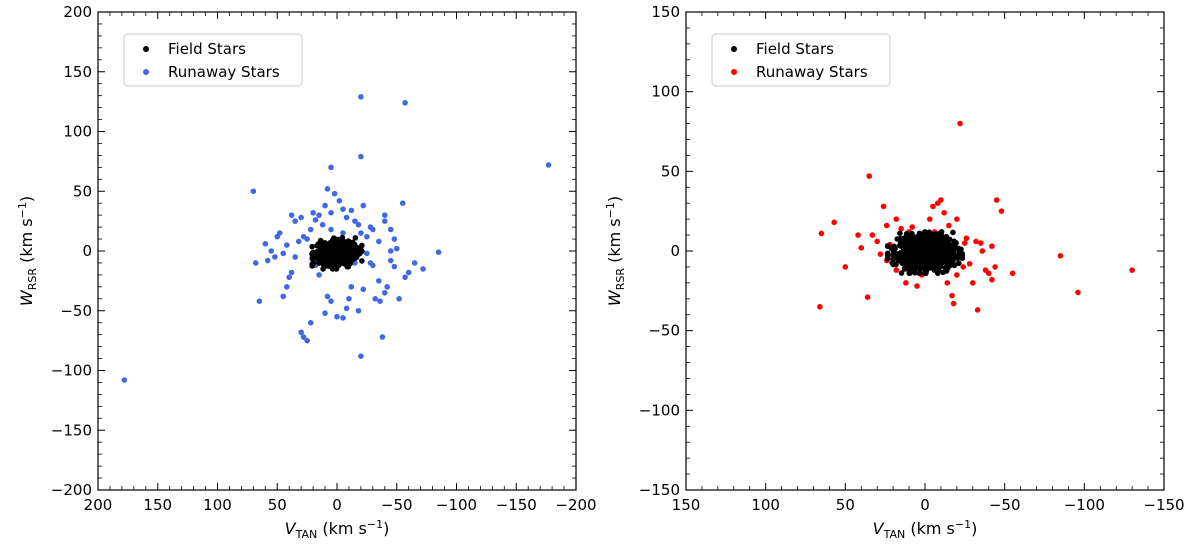 The width and height of the screenshot is (1200, 545). What do you see at coordinates (675, 251) in the screenshot?
I see `y-tick-label: 0` at bounding box center [675, 251].